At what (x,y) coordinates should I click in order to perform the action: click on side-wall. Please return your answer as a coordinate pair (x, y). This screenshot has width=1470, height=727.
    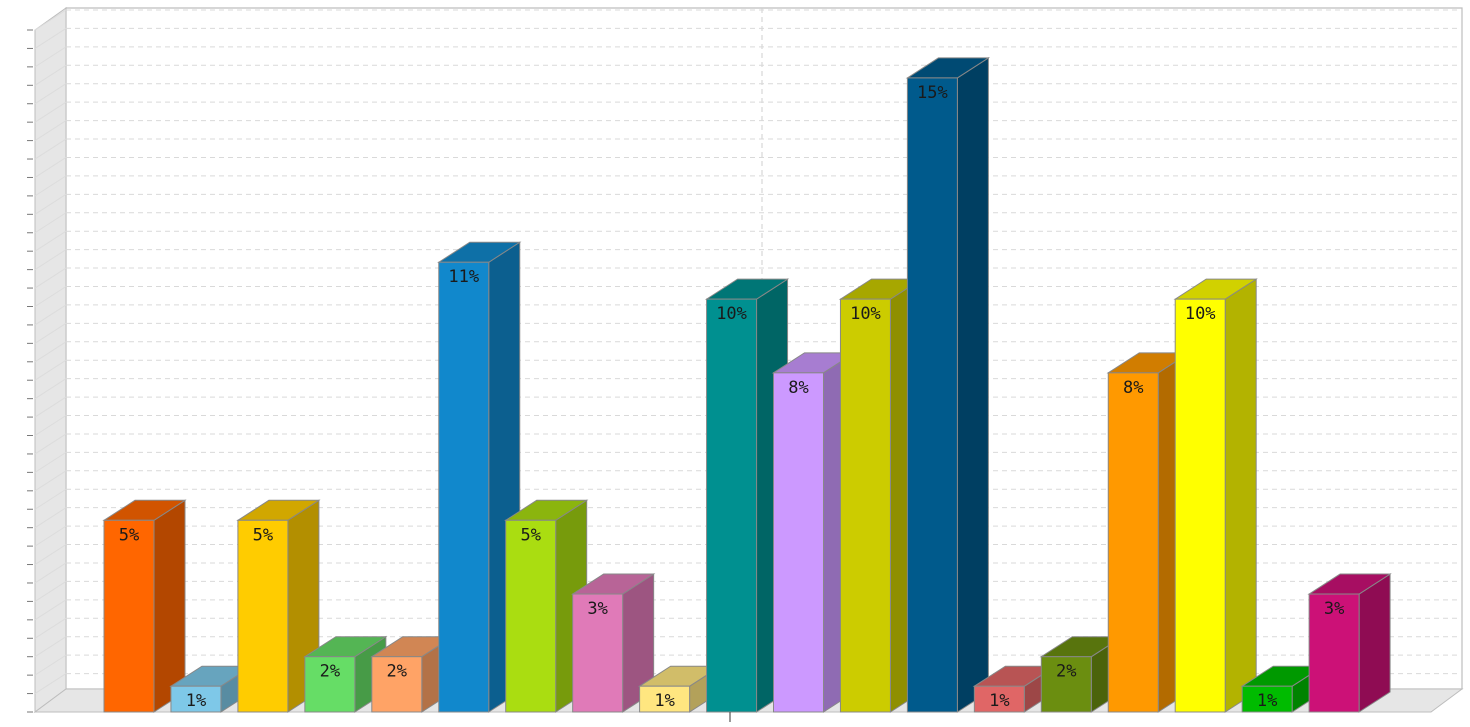
    Looking at the image, I should click on (50, 360).